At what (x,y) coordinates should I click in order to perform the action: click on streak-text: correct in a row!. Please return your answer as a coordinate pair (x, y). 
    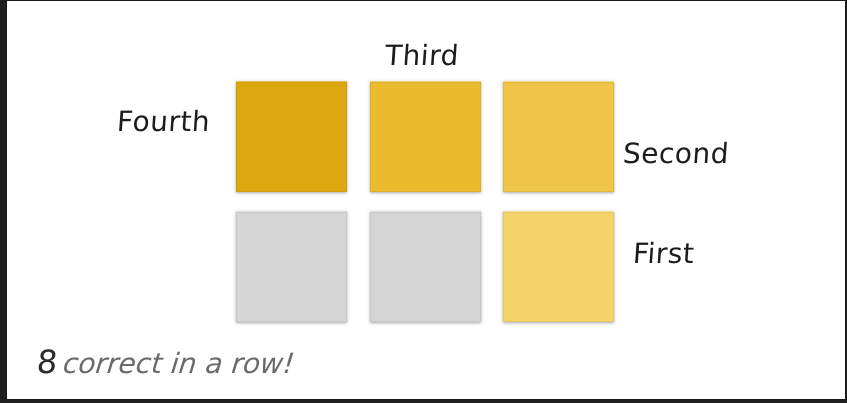
    Looking at the image, I should click on (179, 363).